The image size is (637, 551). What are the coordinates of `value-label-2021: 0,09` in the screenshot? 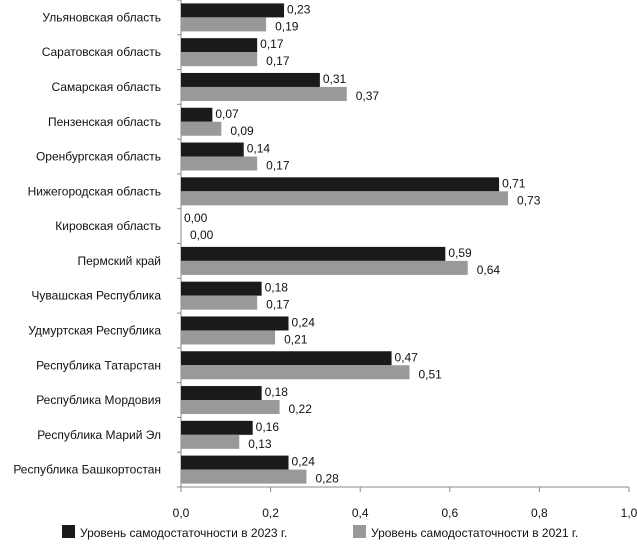 It's located at (242, 131).